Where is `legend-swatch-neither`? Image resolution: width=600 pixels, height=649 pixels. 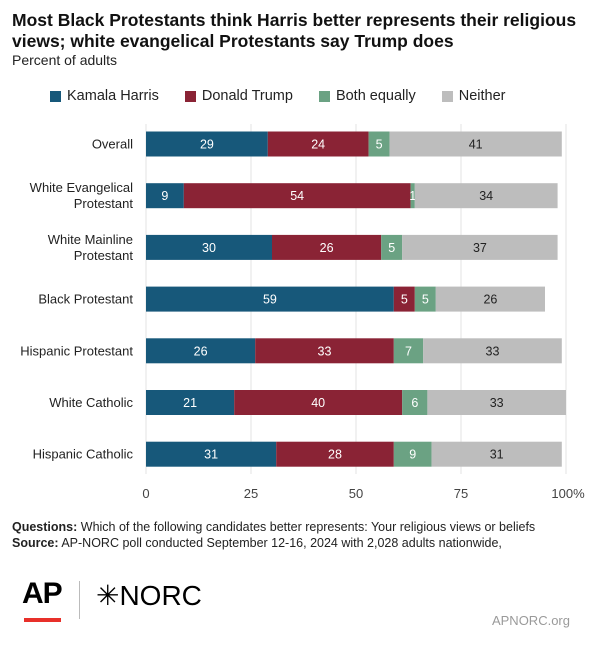 legend-swatch-neither is located at coordinates (447, 96).